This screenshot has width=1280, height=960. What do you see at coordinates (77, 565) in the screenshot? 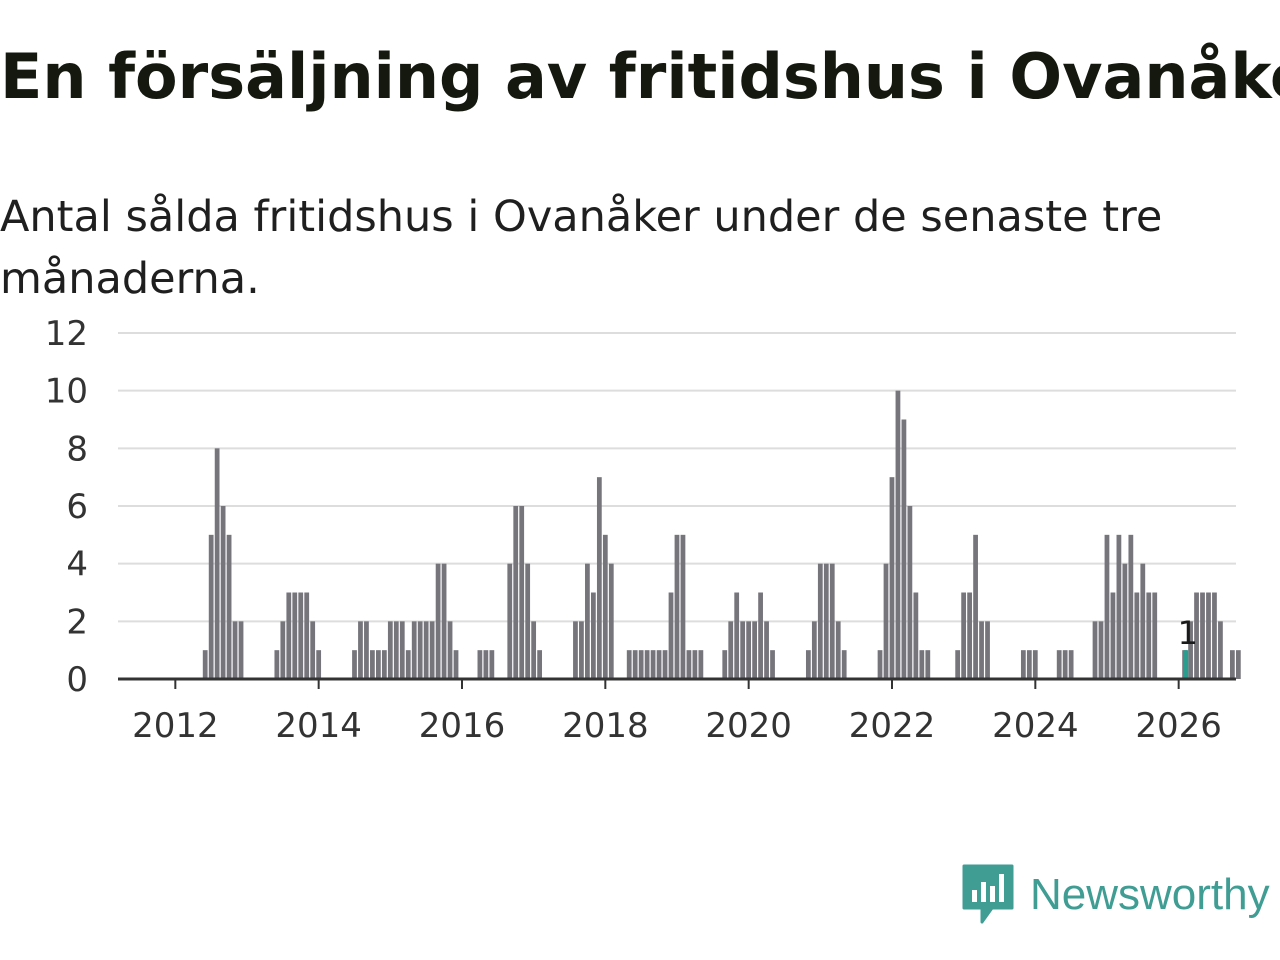
I see `y-tick-label: 4` at bounding box center [77, 565].